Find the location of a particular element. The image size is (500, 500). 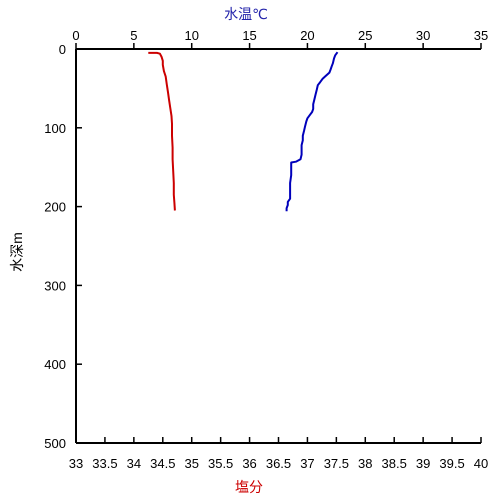

top-axis-tick-label: 20 is located at coordinates (307, 35).